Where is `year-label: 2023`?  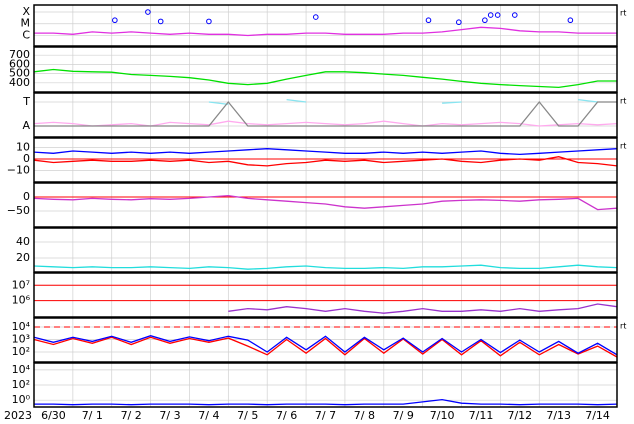 year-label: 2023 is located at coordinates (18, 415).